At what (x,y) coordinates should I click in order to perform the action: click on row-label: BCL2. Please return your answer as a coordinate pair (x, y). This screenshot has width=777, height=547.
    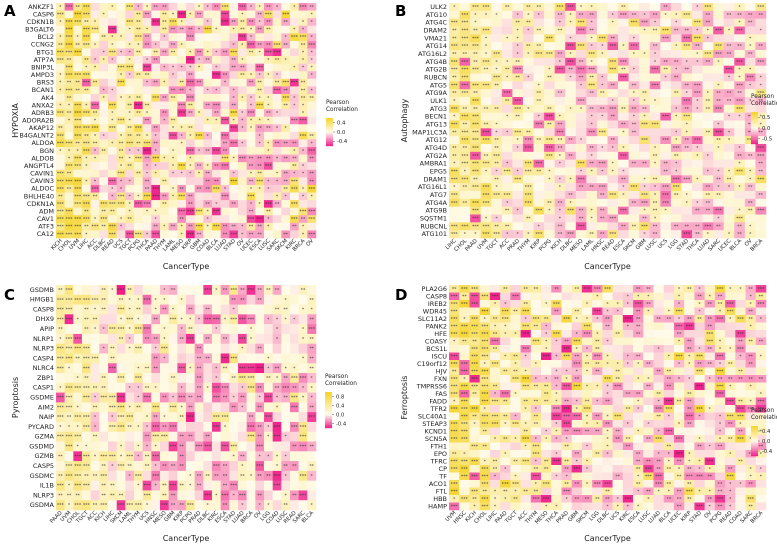
    Looking at the image, I should click on (45, 37).